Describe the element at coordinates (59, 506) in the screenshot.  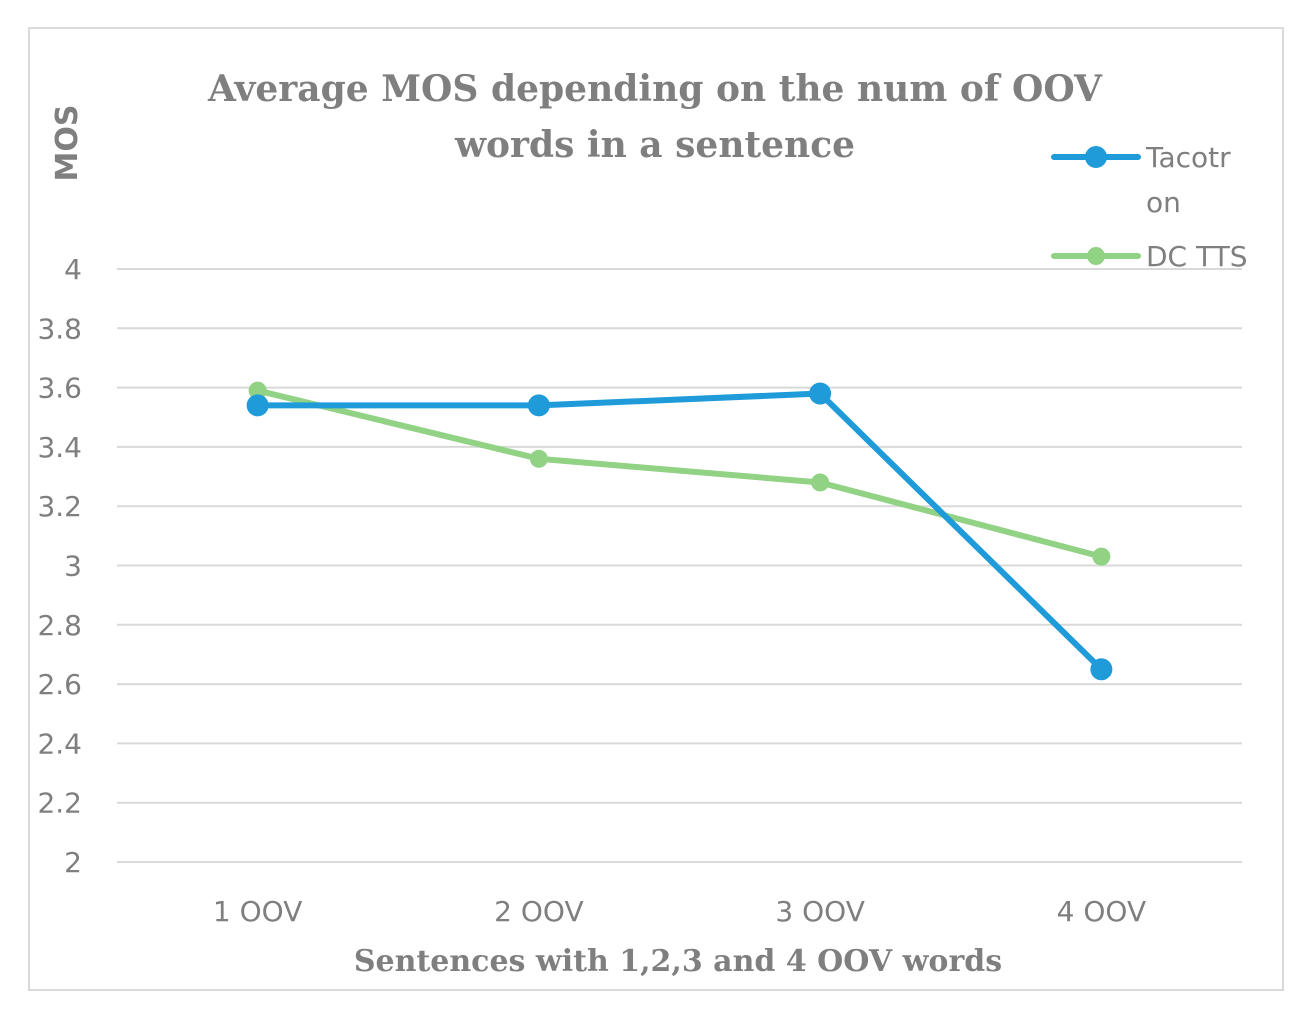
I see `y-tick-label: 3.2` at that location.